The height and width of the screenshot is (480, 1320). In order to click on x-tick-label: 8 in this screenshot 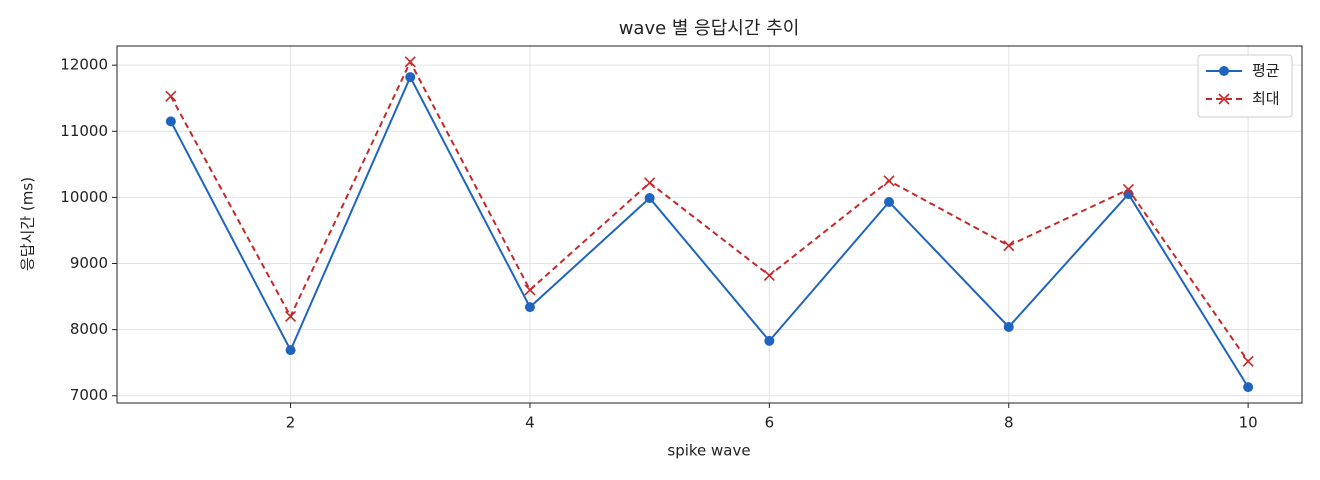, I will do `click(1009, 423)`.